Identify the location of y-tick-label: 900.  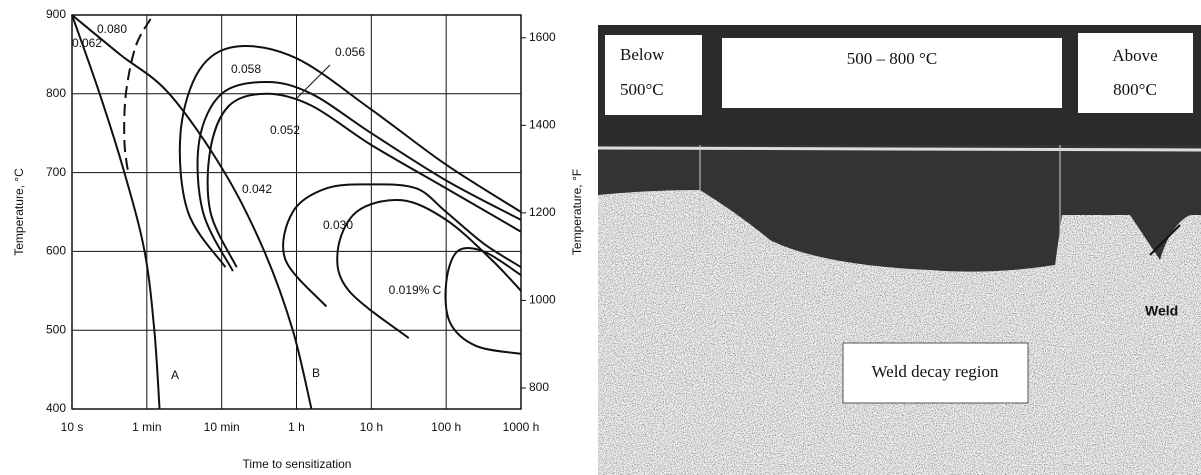
(56, 14).